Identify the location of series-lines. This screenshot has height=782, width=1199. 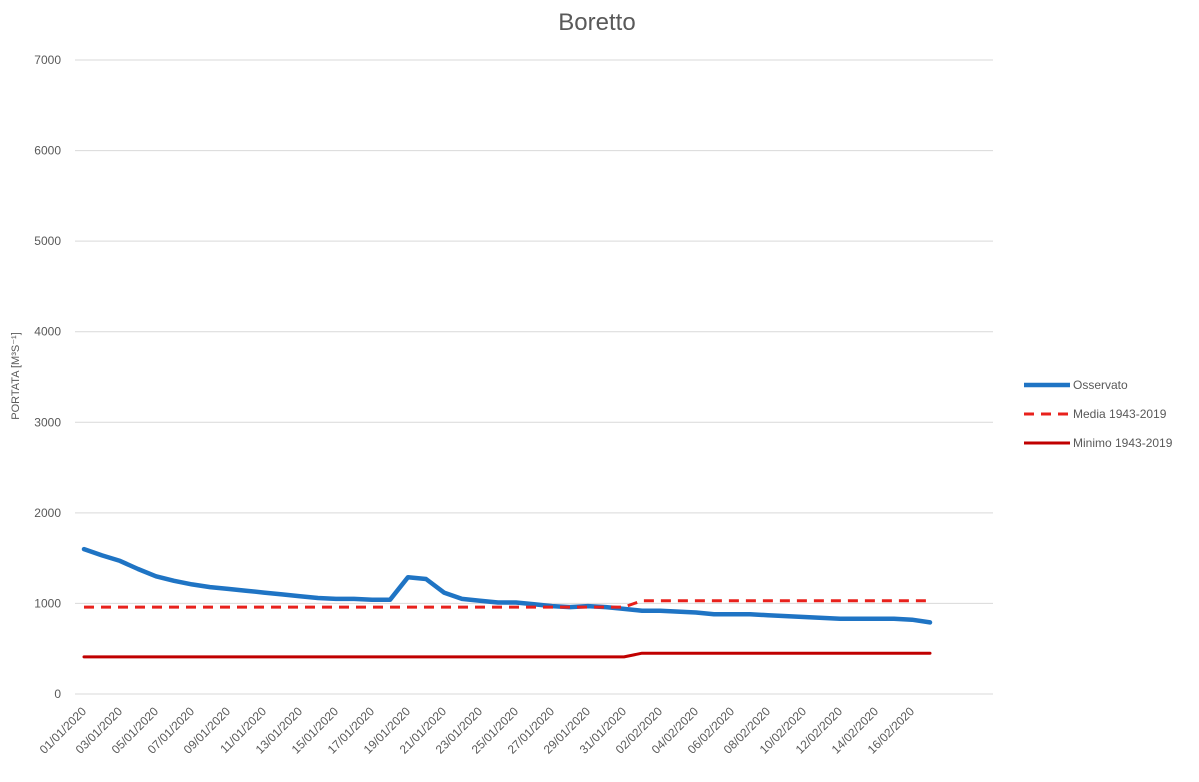
(507, 602).